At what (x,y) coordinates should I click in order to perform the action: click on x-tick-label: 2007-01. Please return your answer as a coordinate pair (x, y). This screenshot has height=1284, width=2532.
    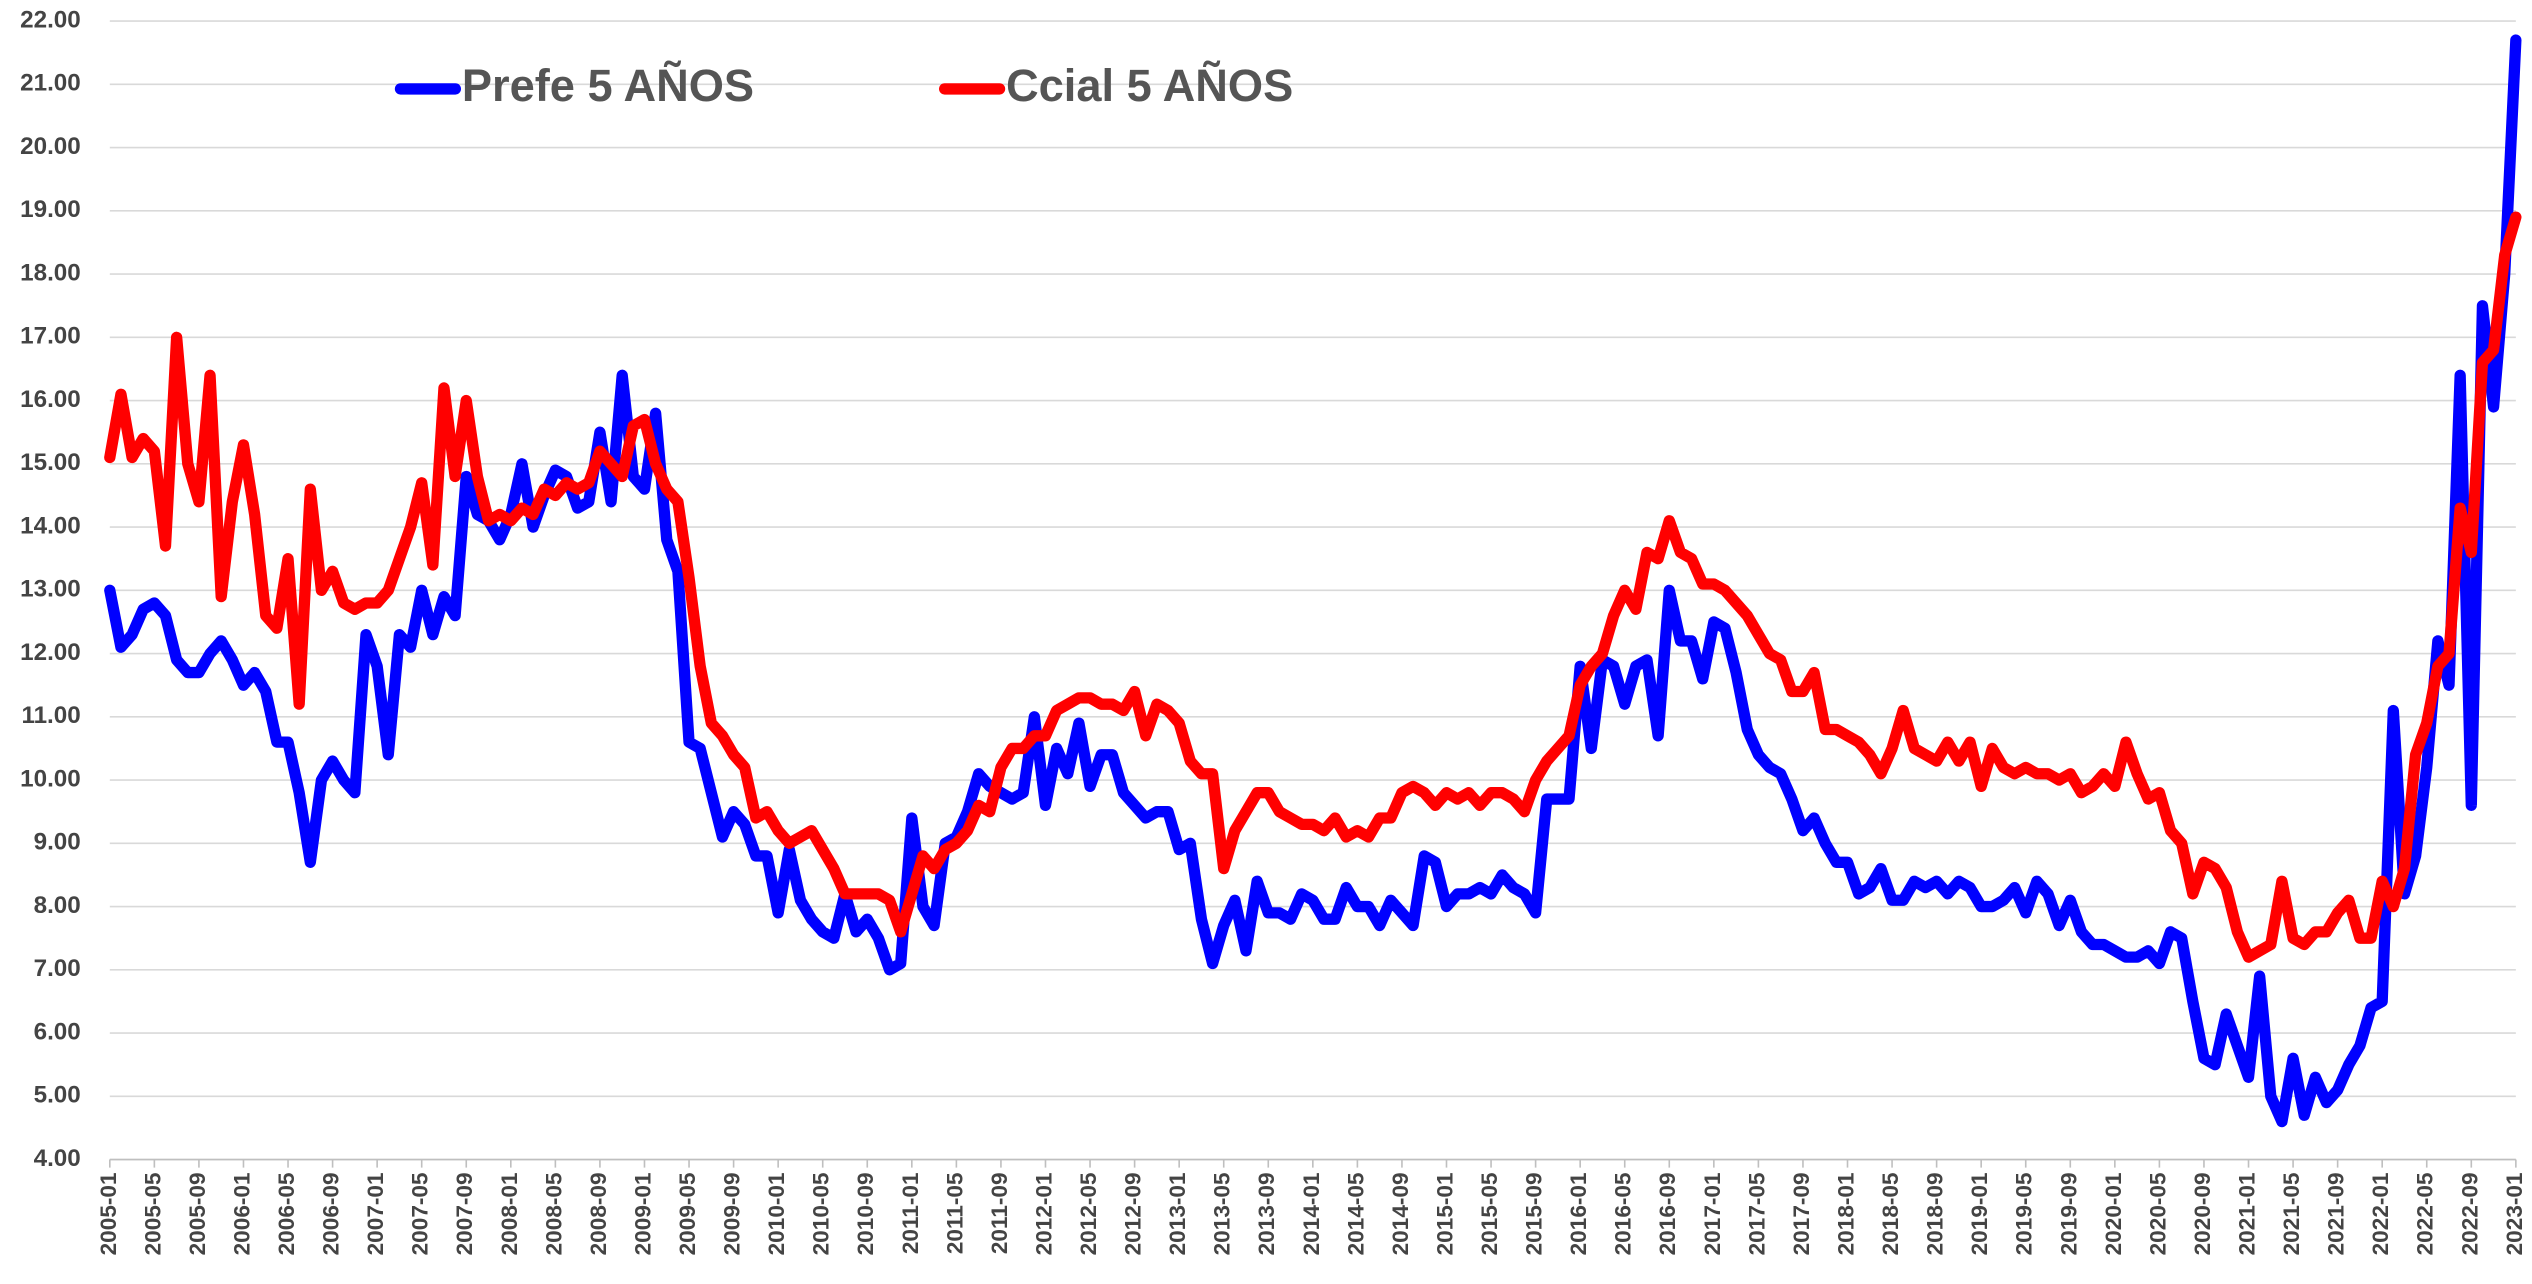
    Looking at the image, I should click on (375, 1213).